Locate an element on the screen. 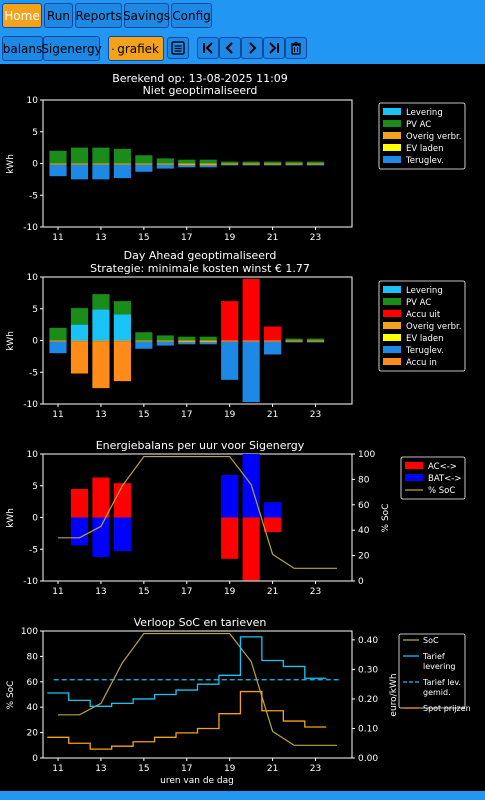  next-button is located at coordinates (252, 48).